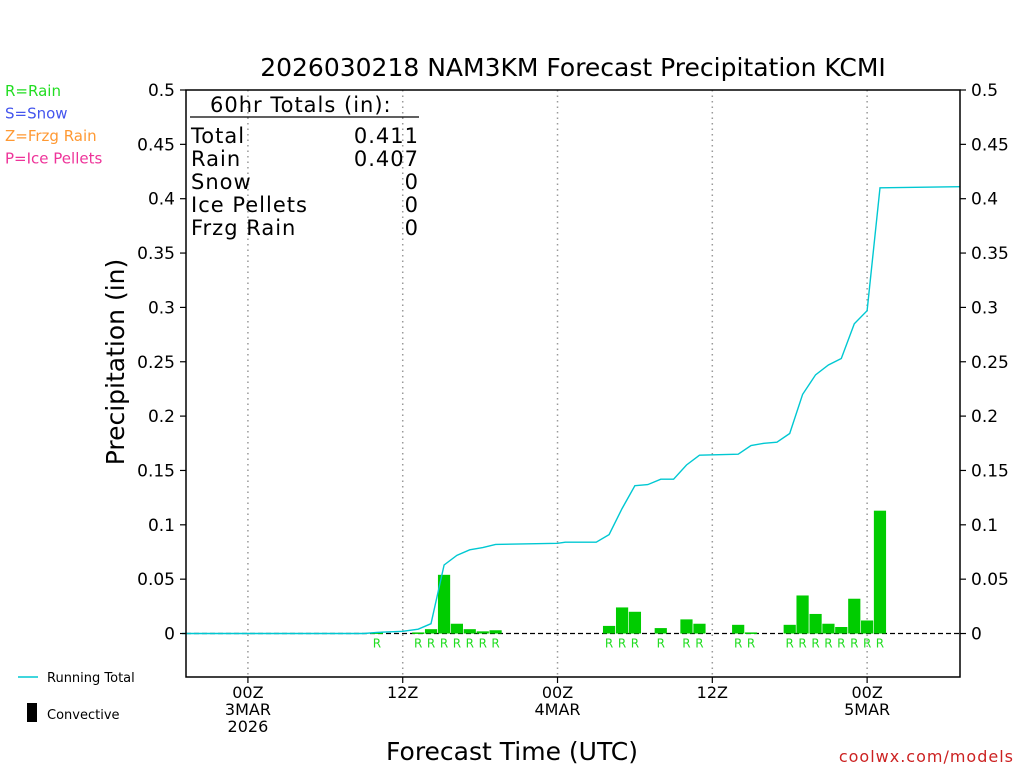  Describe the element at coordinates (976, 635) in the screenshot. I see `y-tick-label-right: 0` at that location.